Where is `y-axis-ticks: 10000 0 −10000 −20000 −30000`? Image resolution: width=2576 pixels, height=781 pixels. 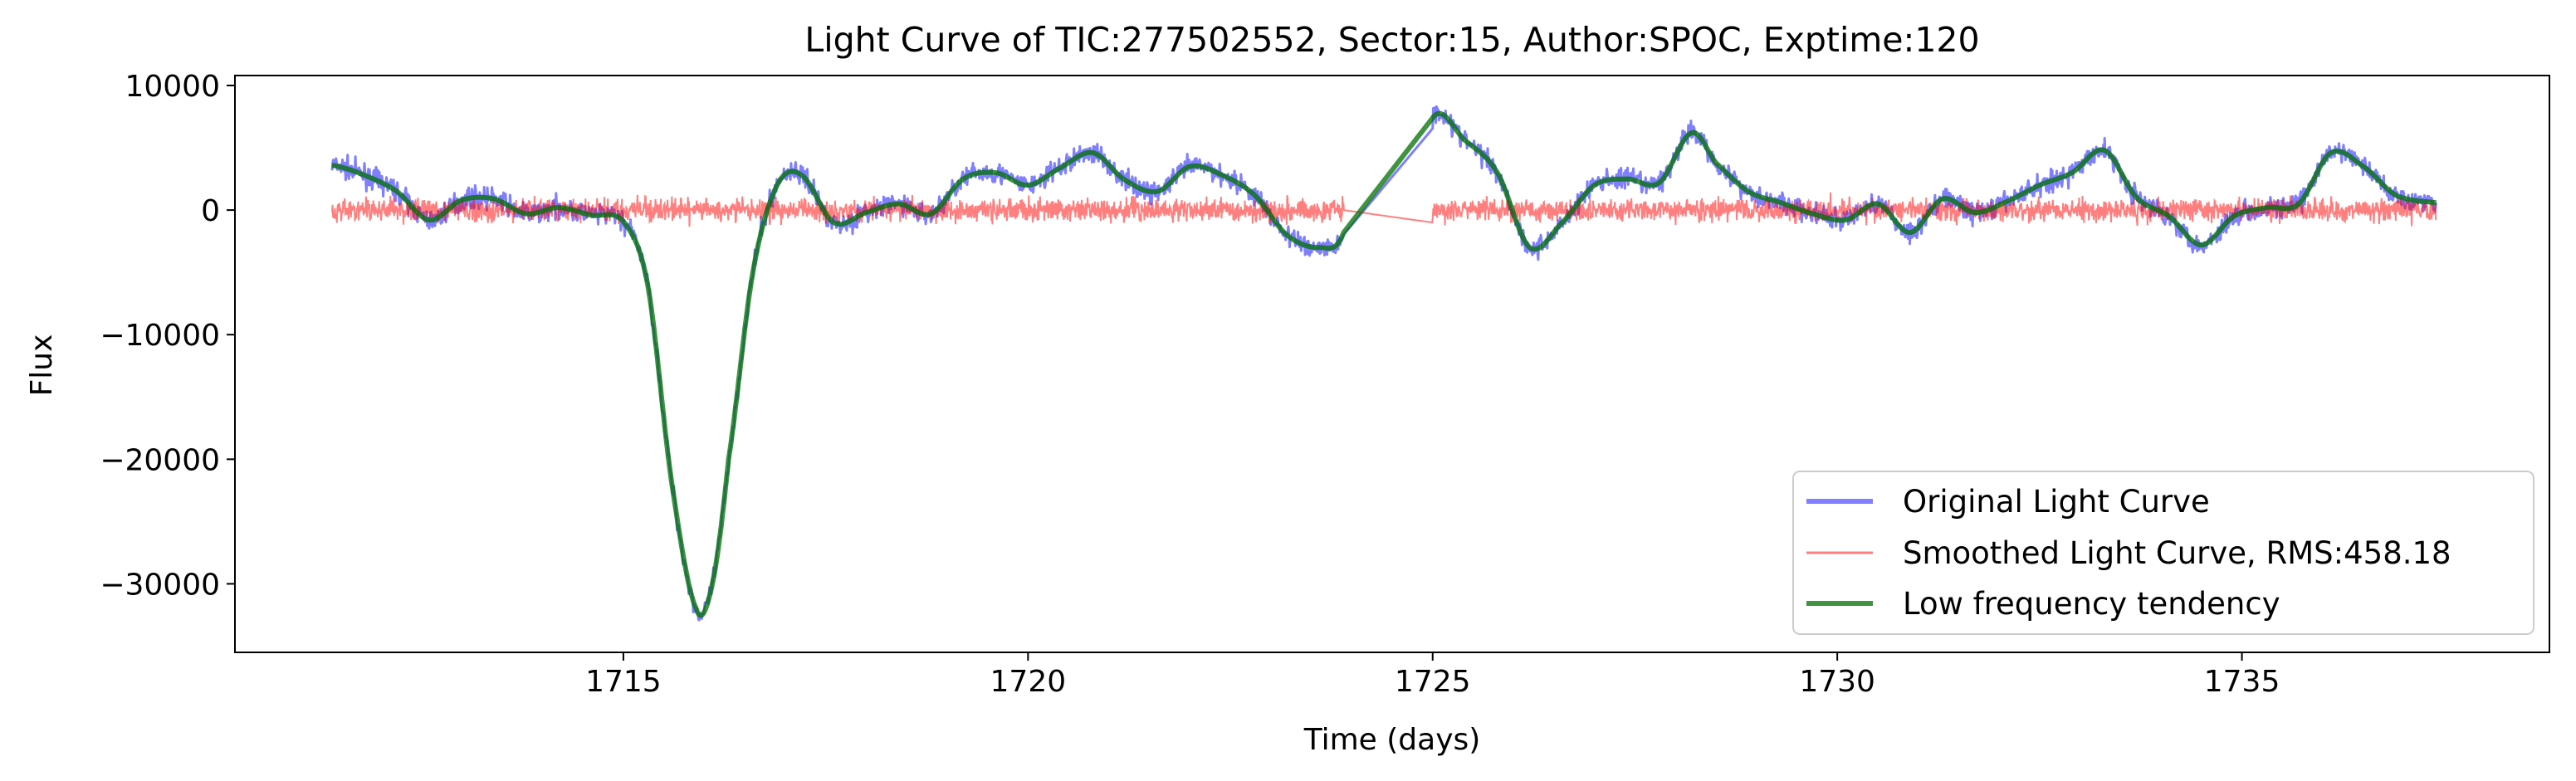
y-axis-ticks: 10000 0 −10000 −20000 −30000 is located at coordinates (167, 336).